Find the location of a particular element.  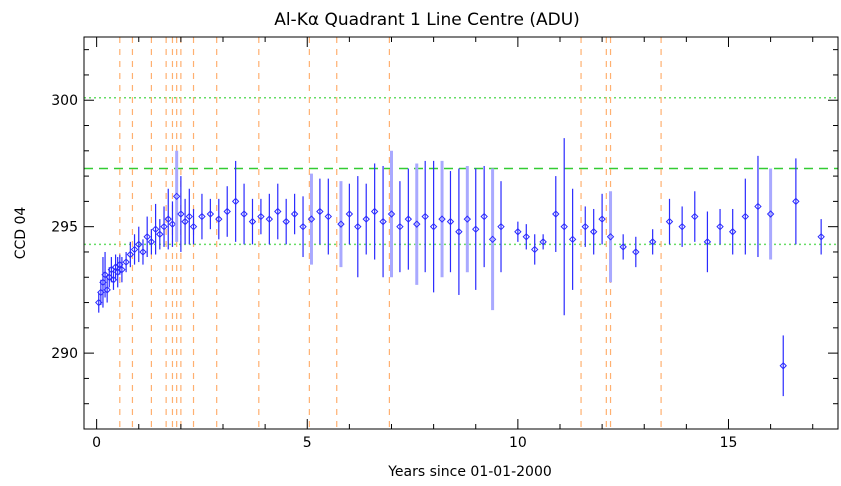

chart-title: Al-Kα Quadrant 1 Line Centre (ADU) is located at coordinates (427, 20).